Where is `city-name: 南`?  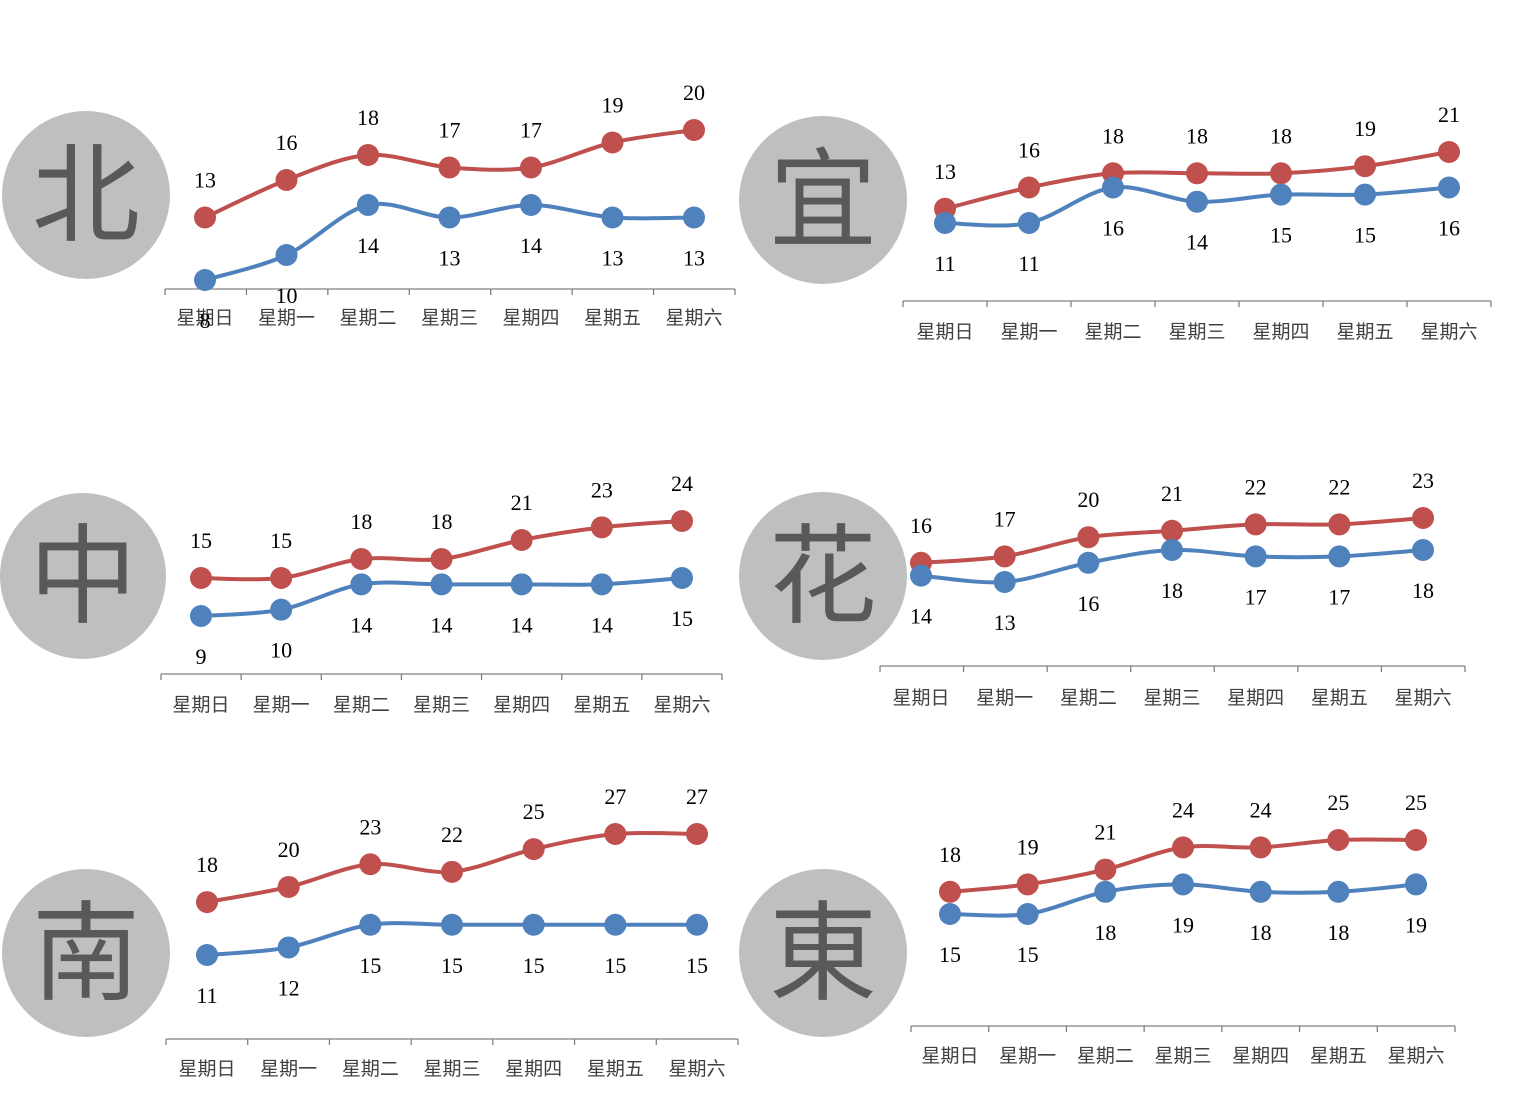 city-name: 南 is located at coordinates (86, 954).